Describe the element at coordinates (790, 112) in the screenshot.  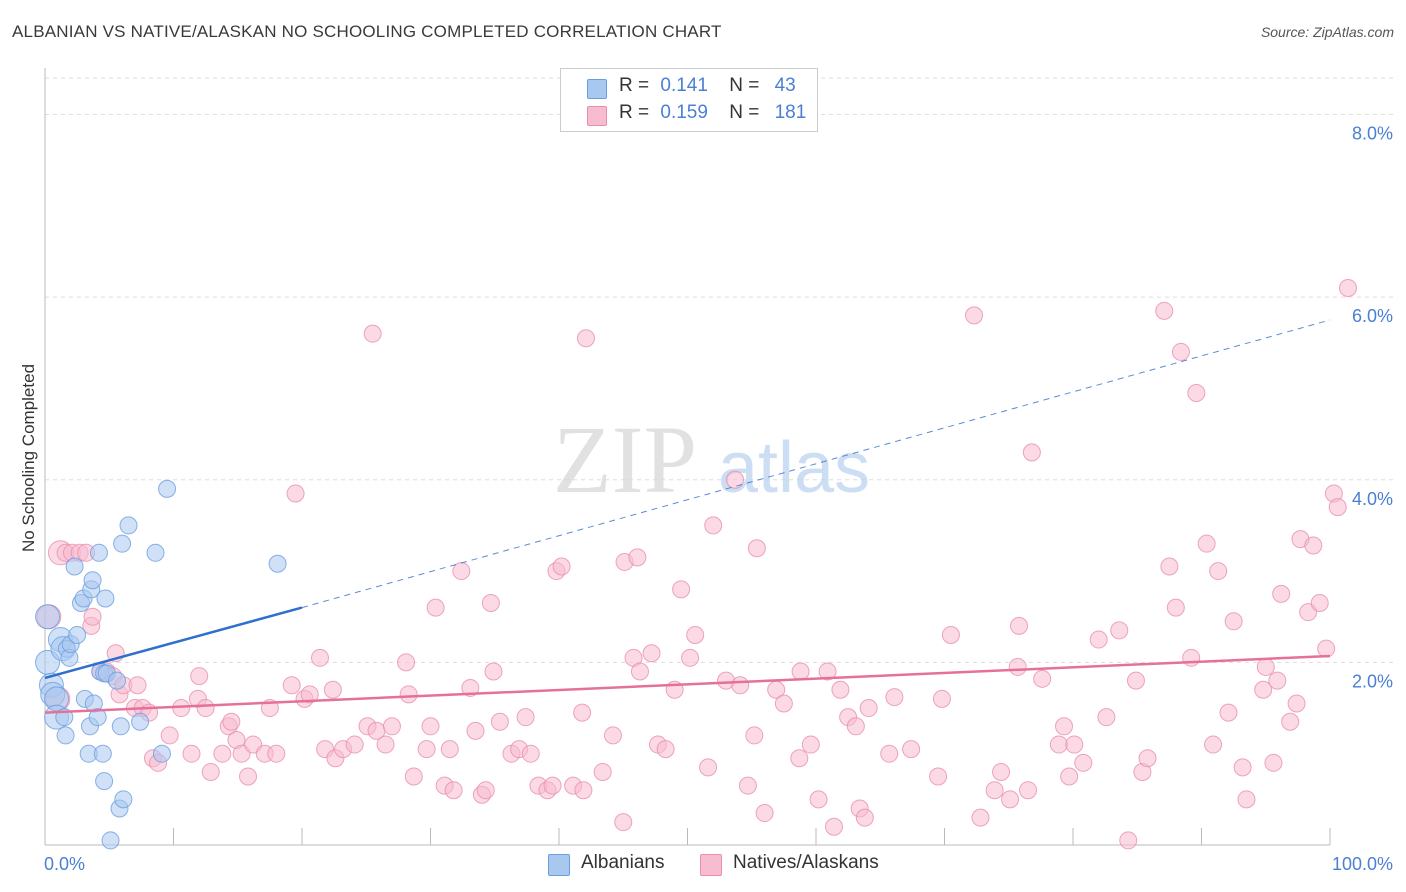
I see `legend-n-value: 181` at that location.